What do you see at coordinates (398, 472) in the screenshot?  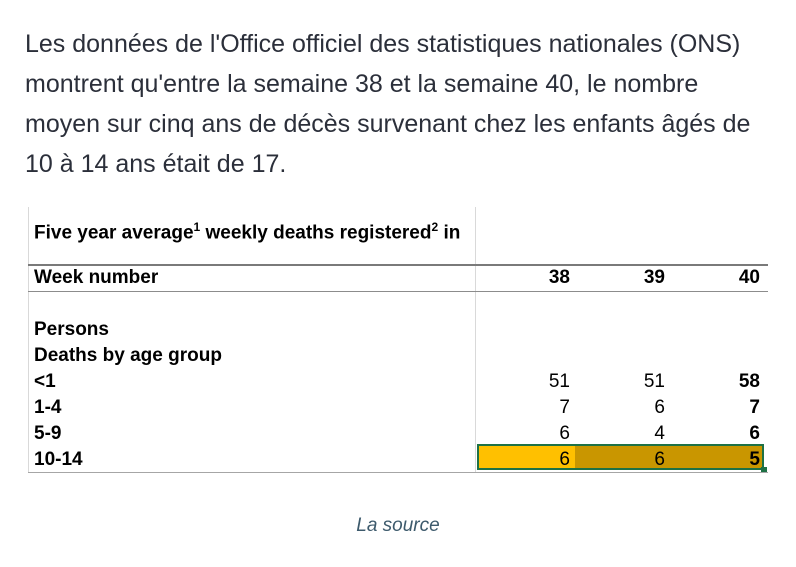 I see `table-bottom-rule` at bounding box center [398, 472].